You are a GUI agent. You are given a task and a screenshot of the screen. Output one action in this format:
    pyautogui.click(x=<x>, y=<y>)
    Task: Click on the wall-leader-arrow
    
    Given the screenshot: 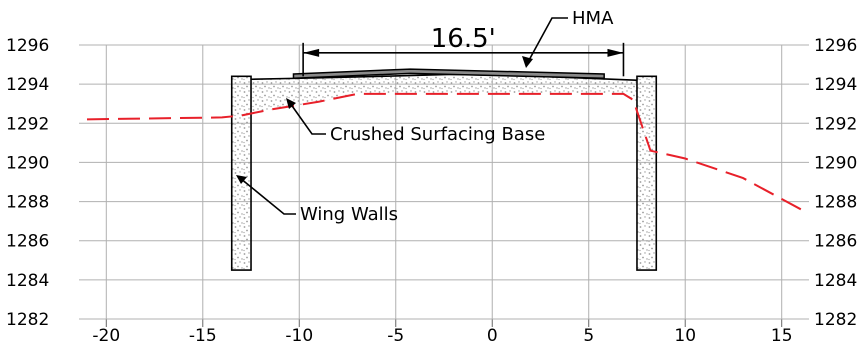 What is the action you would take?
    pyautogui.click(x=241, y=179)
    